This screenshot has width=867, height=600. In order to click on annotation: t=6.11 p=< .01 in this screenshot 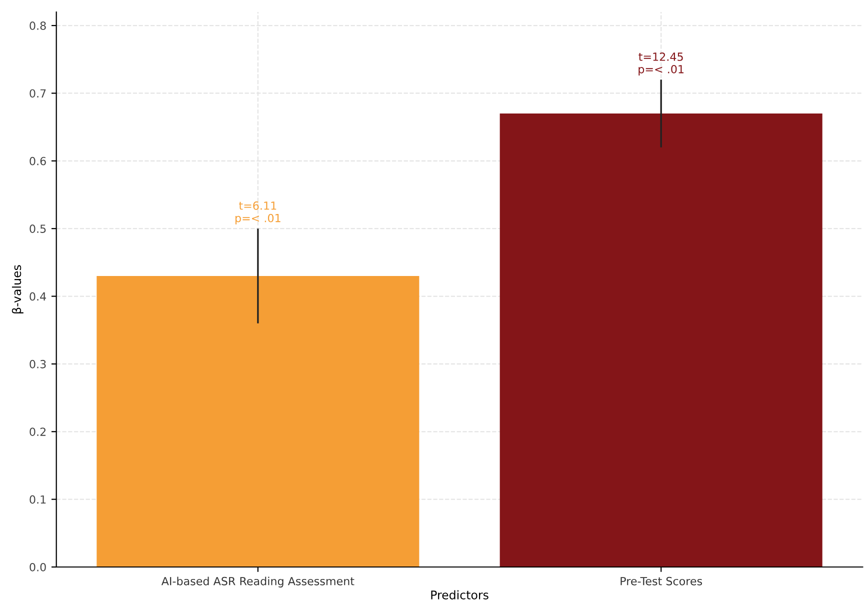, I will do `click(258, 212)`.